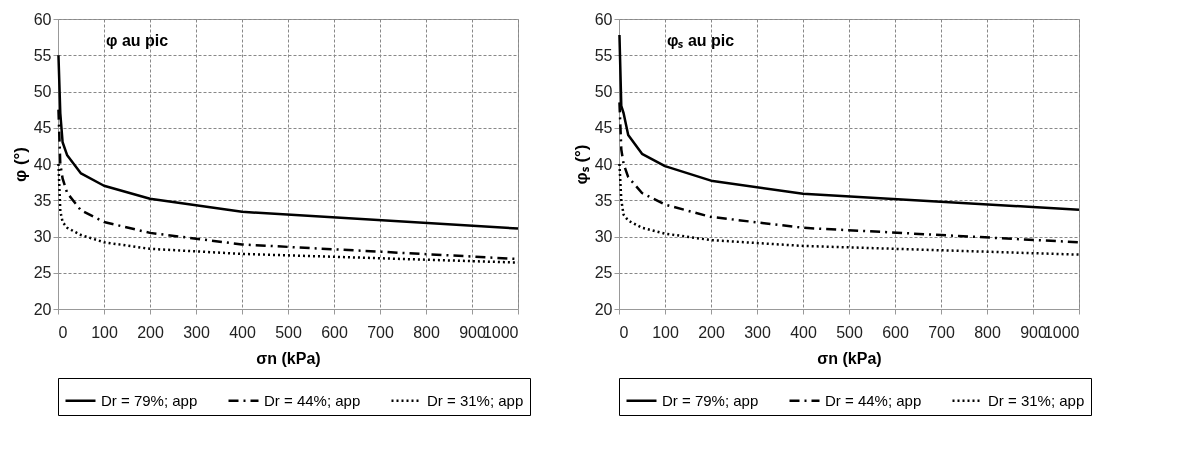  What do you see at coordinates (701, 40) in the screenshot?
I see `text: φₛ au pic` at bounding box center [701, 40].